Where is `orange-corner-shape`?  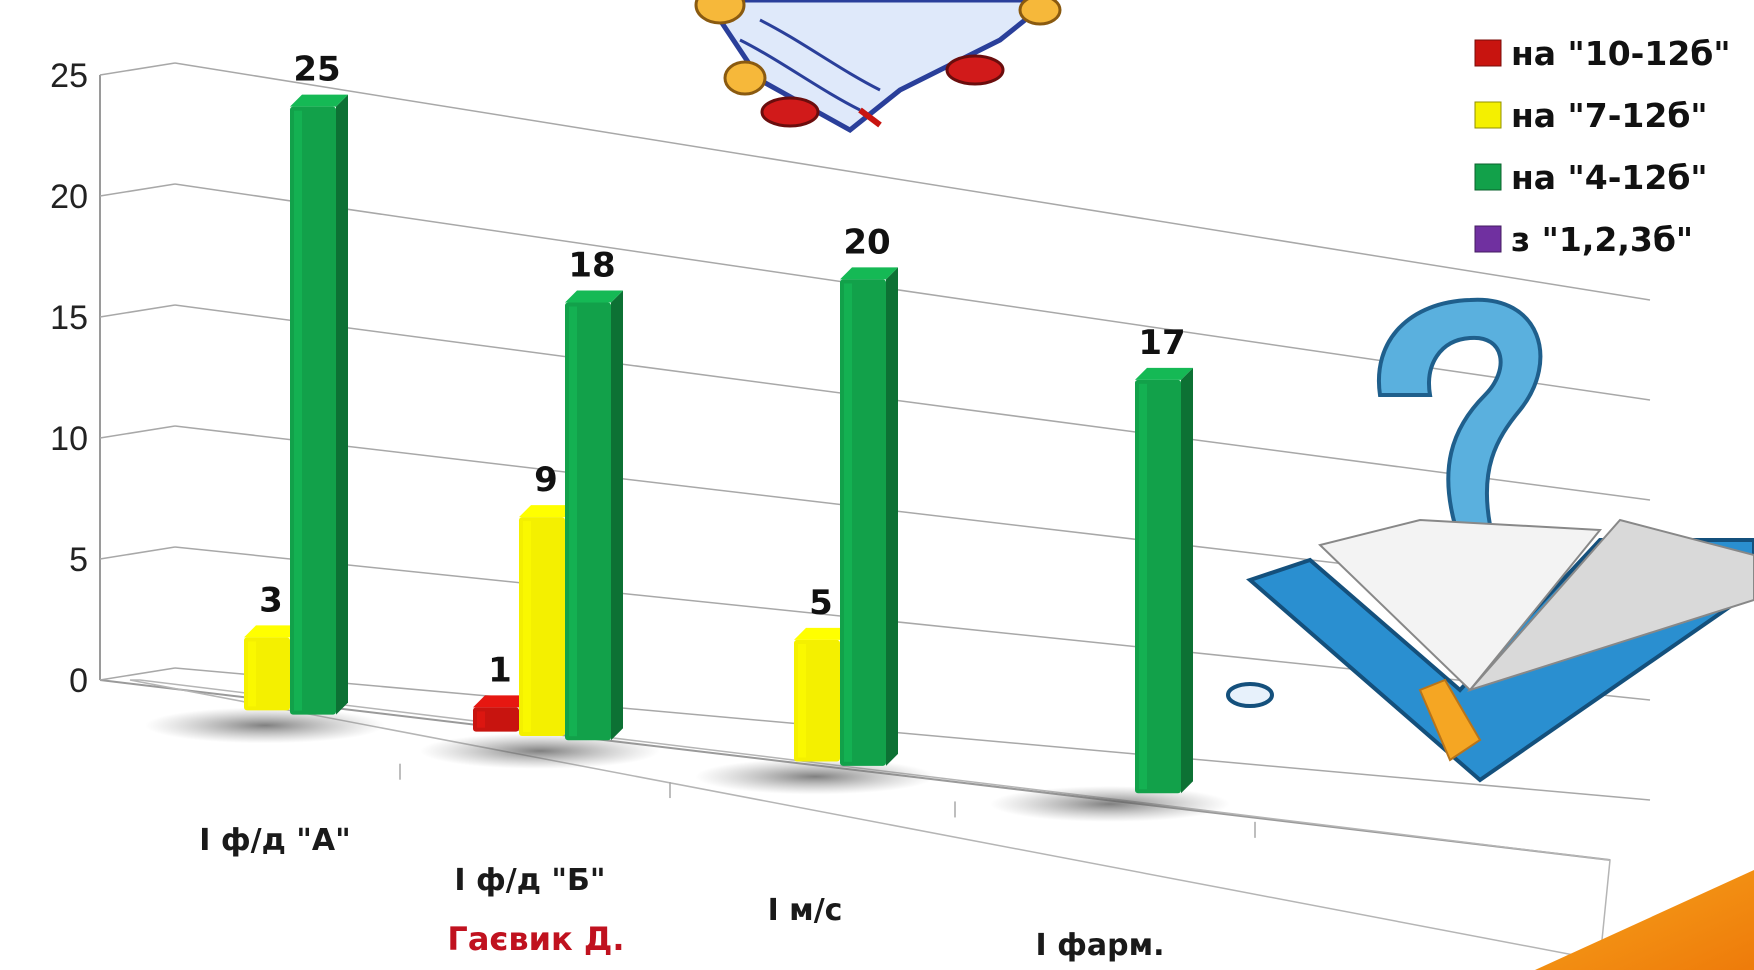 orange-corner-shape is located at coordinates (1644, 920).